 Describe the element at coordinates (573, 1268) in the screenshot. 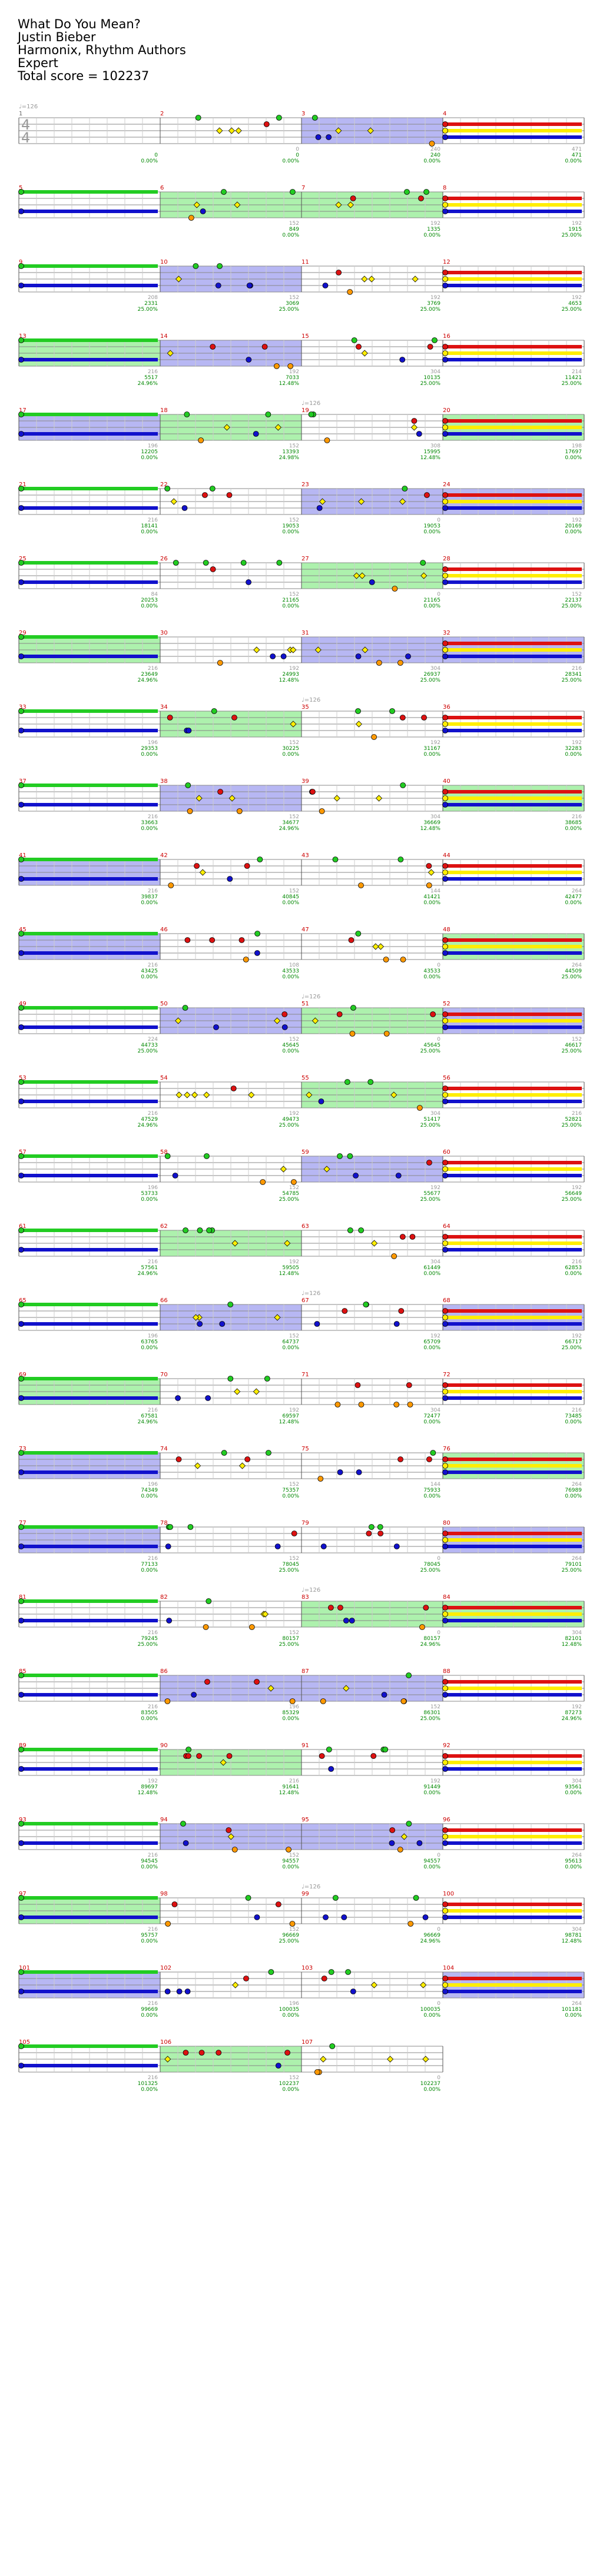

I see `measure-score: 62853` at that location.